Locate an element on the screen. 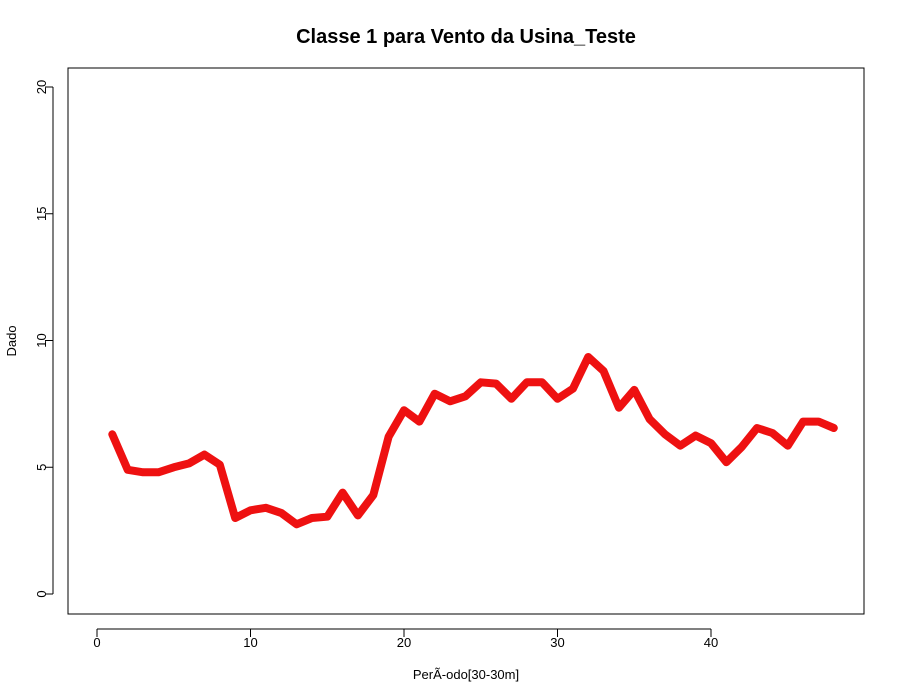  y-axis-label: Dado is located at coordinates (11, 340).